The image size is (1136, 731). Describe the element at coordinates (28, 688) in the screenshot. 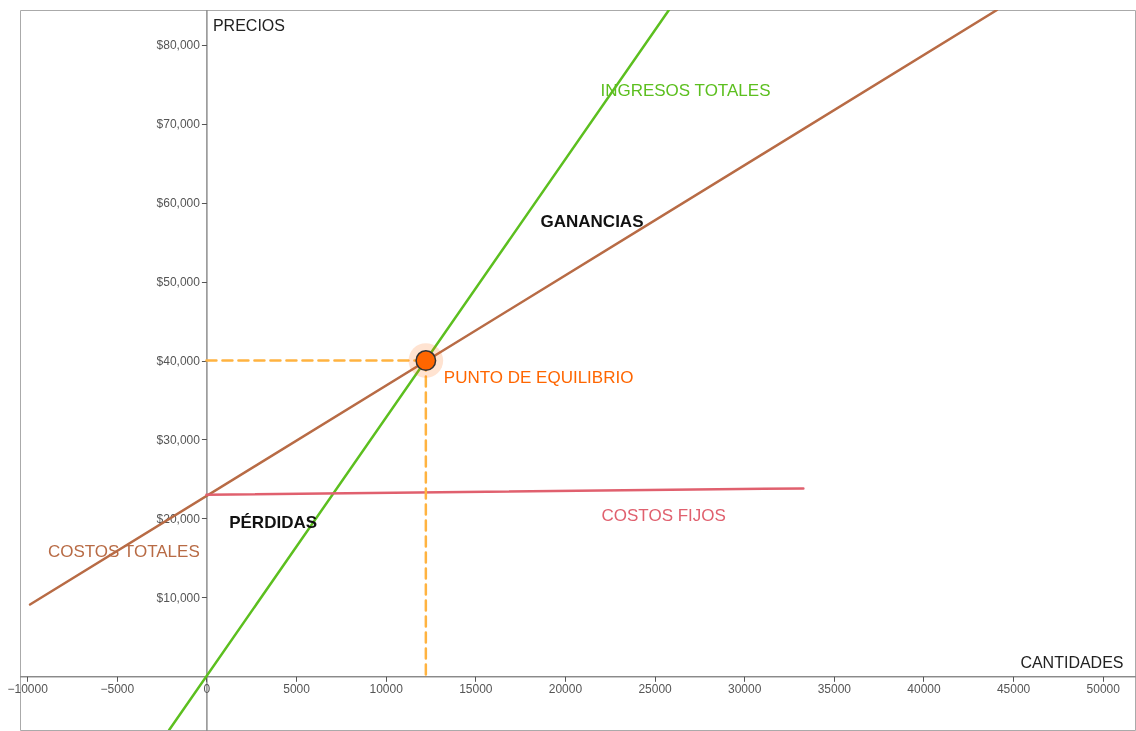

I see `x-tick-label: −10000` at that location.